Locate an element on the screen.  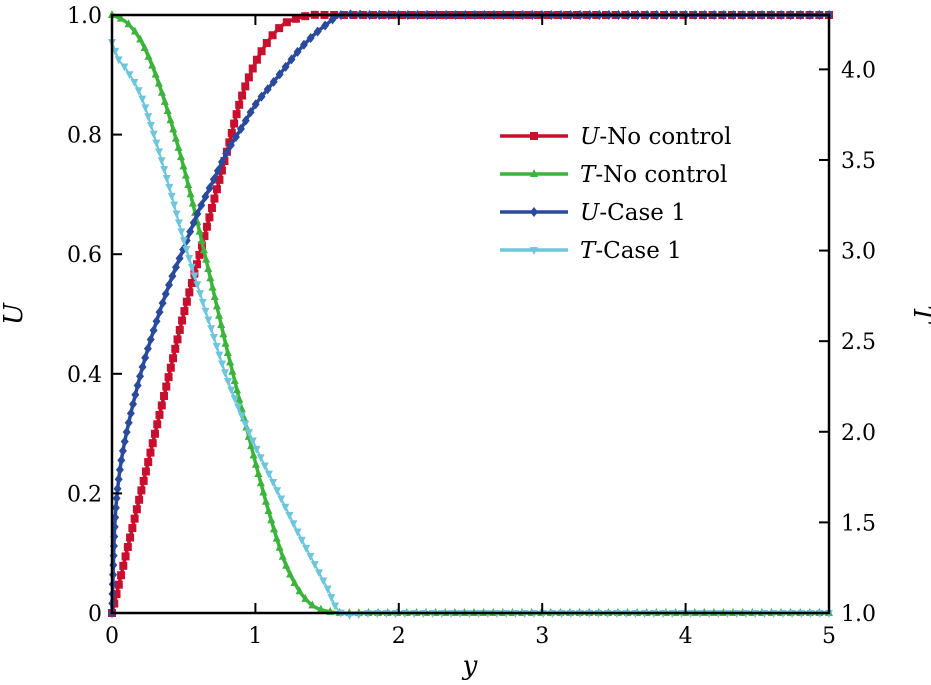
y-axis-right-label: T is located at coordinates (919, 314).